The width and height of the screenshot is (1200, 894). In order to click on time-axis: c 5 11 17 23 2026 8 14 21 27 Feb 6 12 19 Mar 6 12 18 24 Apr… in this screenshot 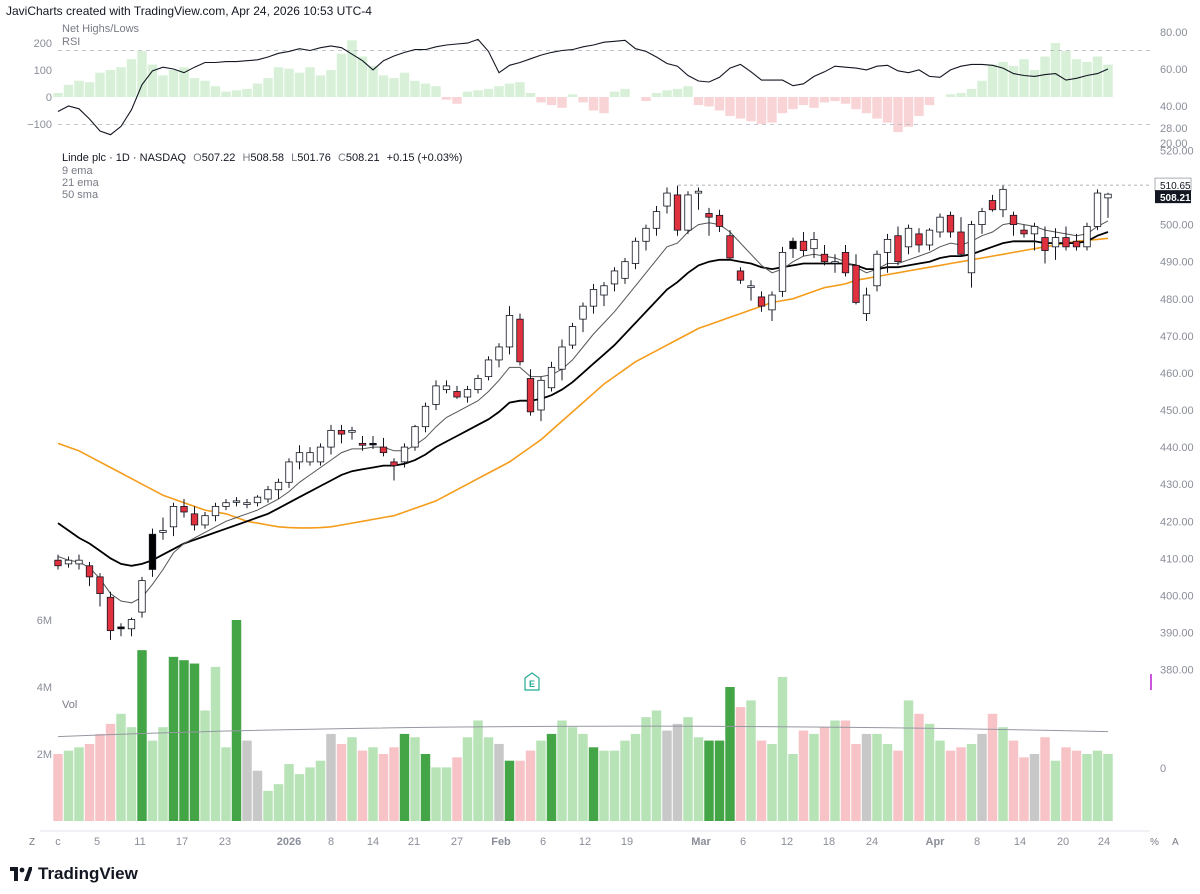, I will do `click(595, 839)`.